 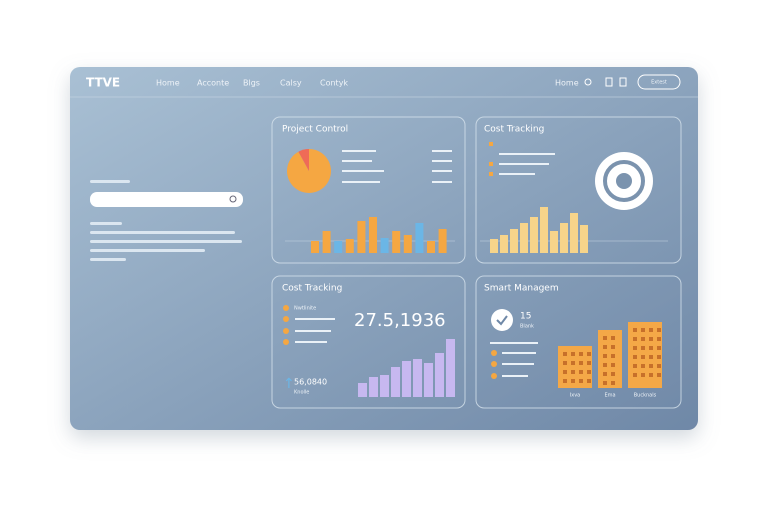 What do you see at coordinates (368, 190) in the screenshot?
I see `panel` at bounding box center [368, 190].